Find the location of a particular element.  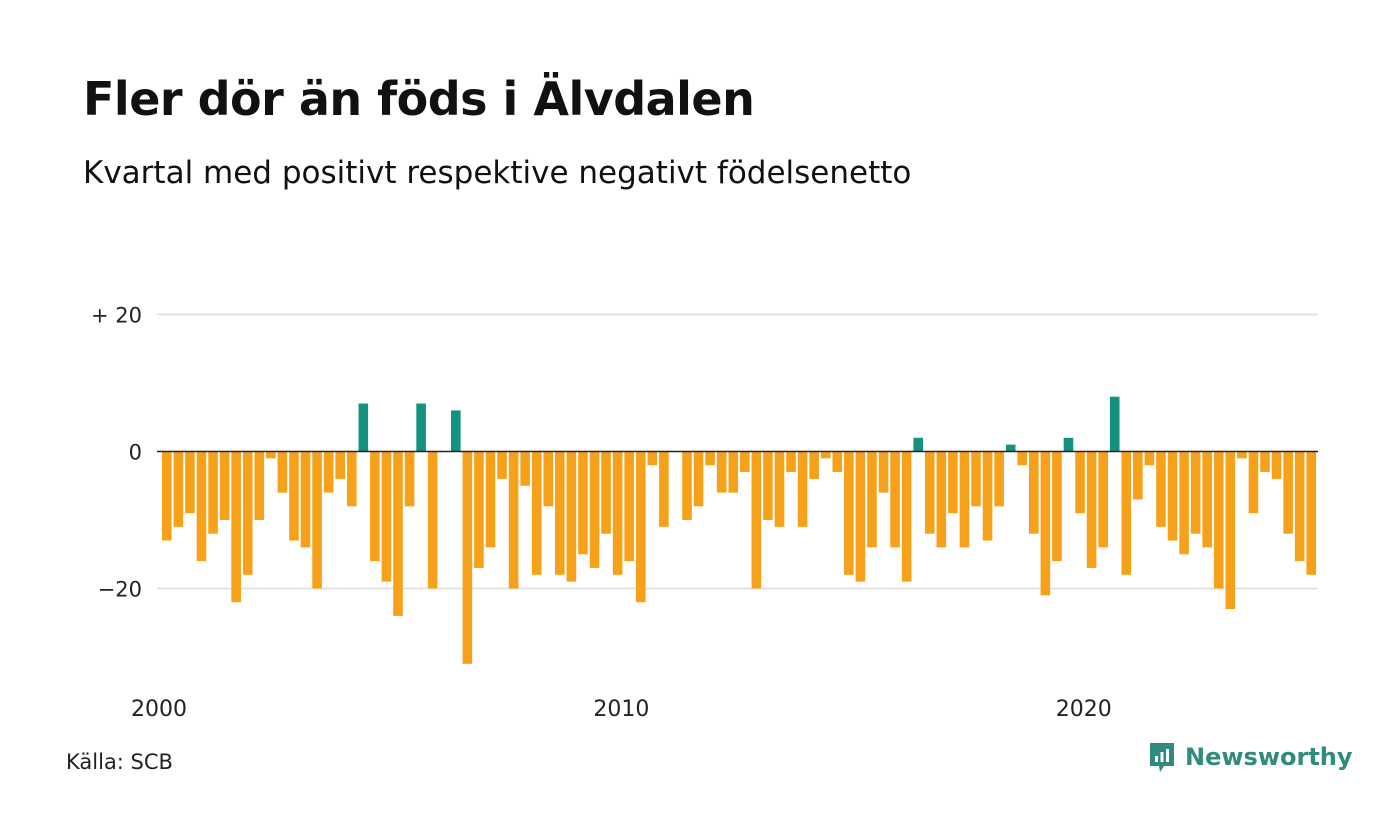

y-tick-label: + 20 is located at coordinates (116, 316).